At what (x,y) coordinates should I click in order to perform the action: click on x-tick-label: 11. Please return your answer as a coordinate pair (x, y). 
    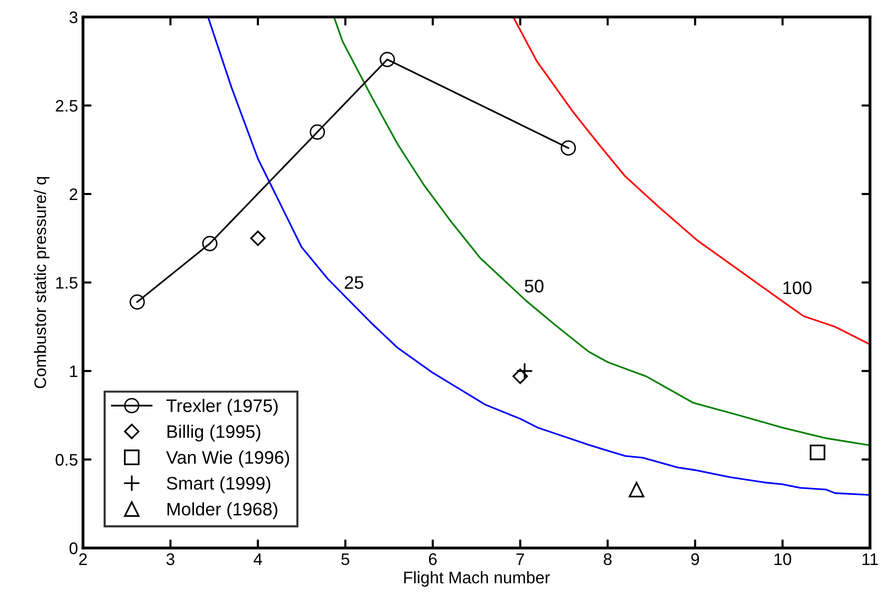
    Looking at the image, I should click on (870, 559).